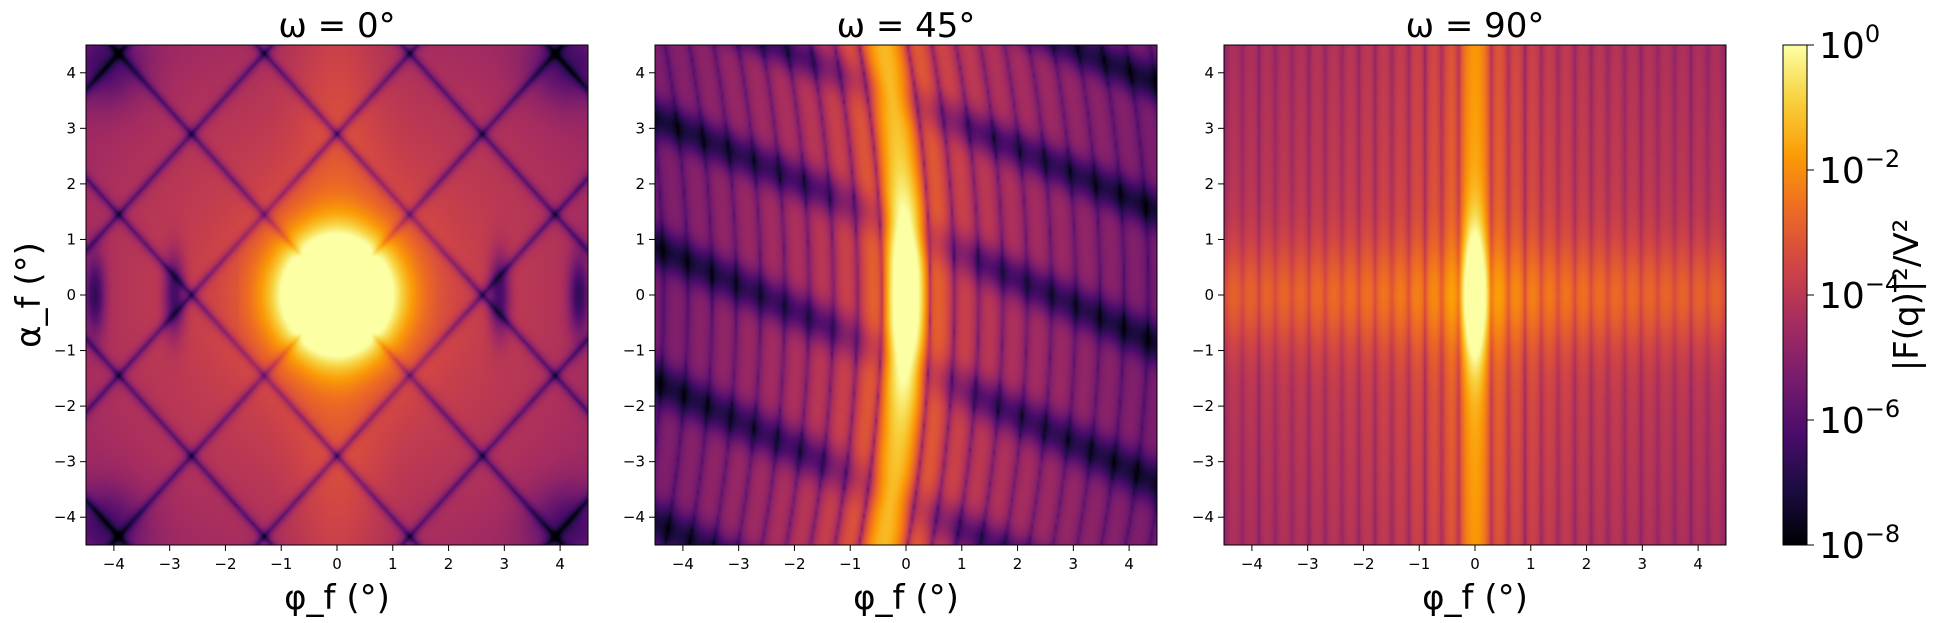  What do you see at coordinates (906, 26) in the screenshot?
I see `panel-title: ω = 45°` at bounding box center [906, 26].